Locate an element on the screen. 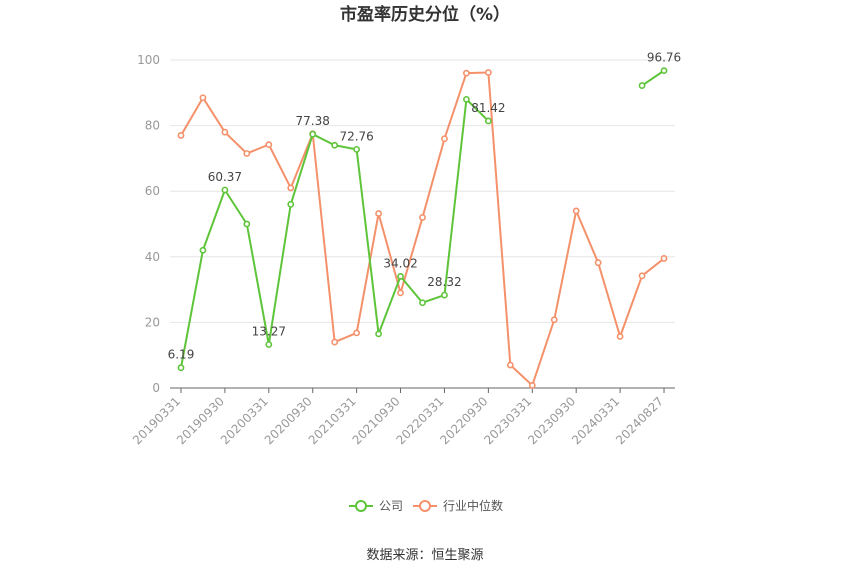 This screenshot has width=850, height=575. company-data-label: 28.32 is located at coordinates (444, 282).